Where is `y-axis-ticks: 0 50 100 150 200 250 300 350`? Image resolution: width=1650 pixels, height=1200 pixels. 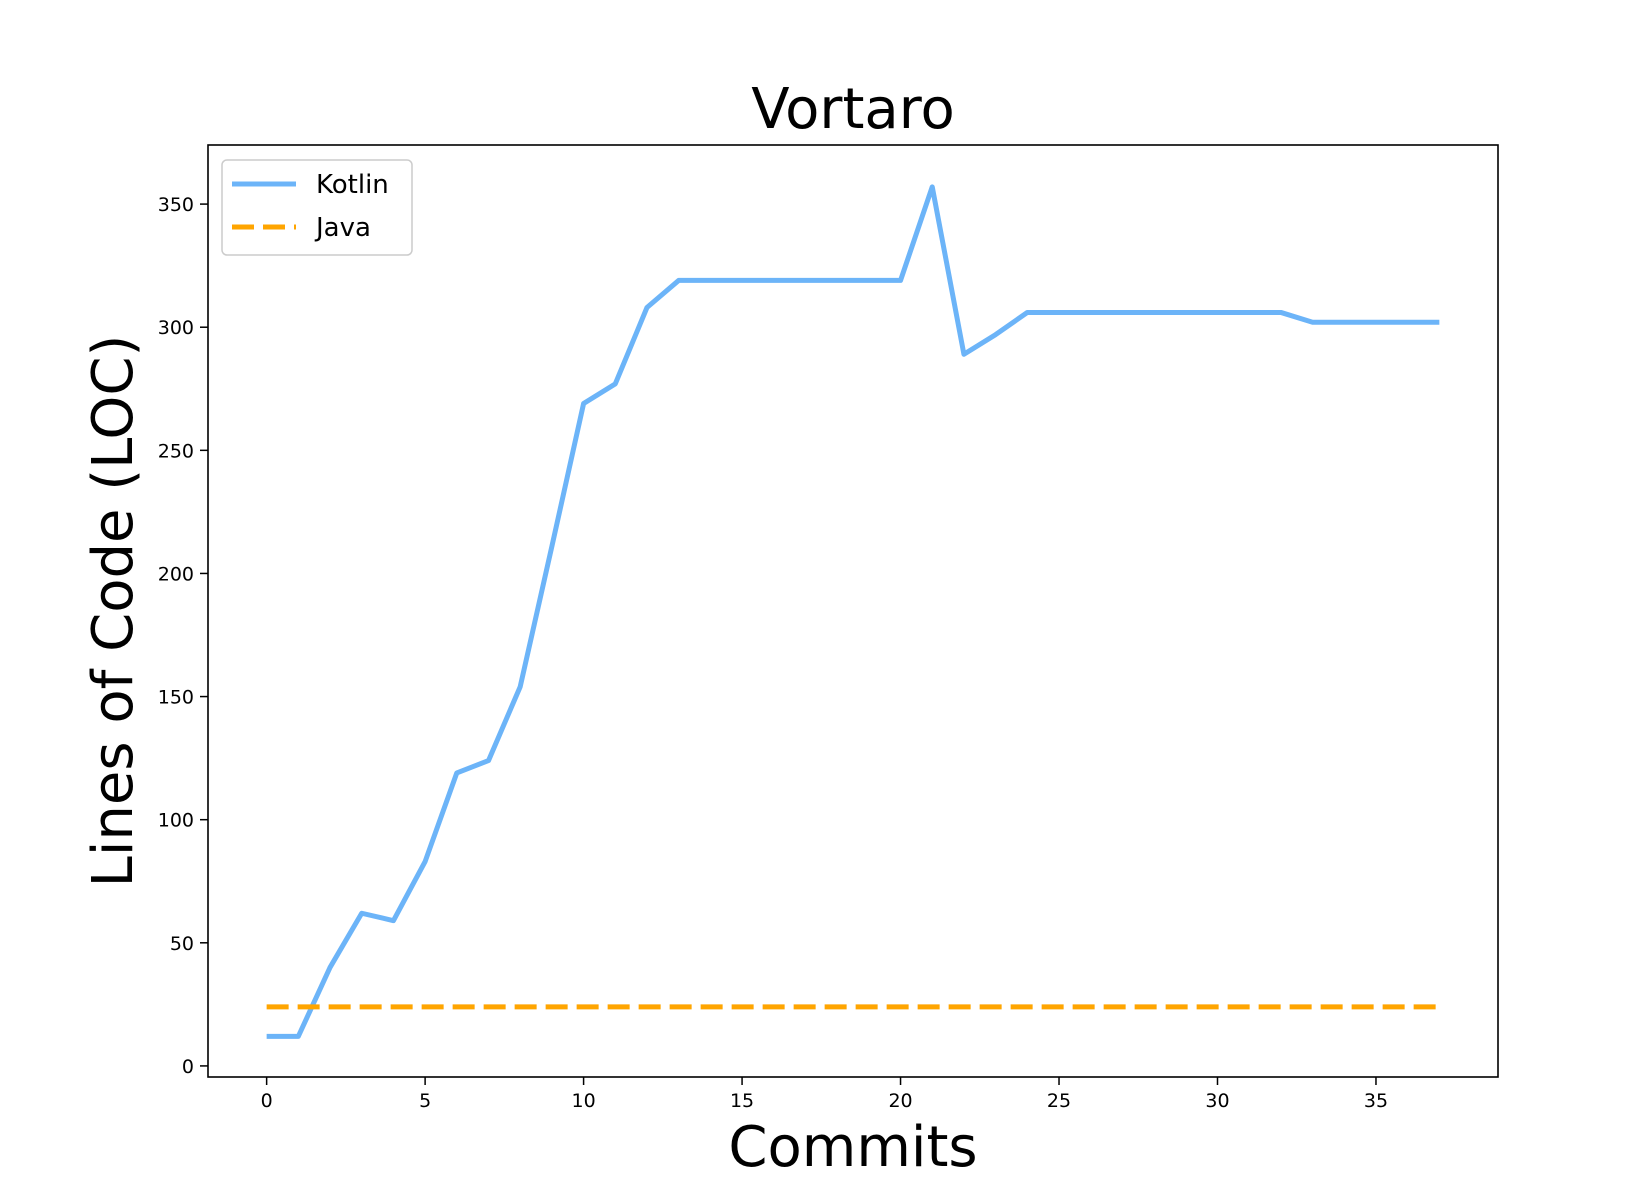 y-axis-ticks: 0 50 100 150 200 250 300 350 is located at coordinates (183, 636).